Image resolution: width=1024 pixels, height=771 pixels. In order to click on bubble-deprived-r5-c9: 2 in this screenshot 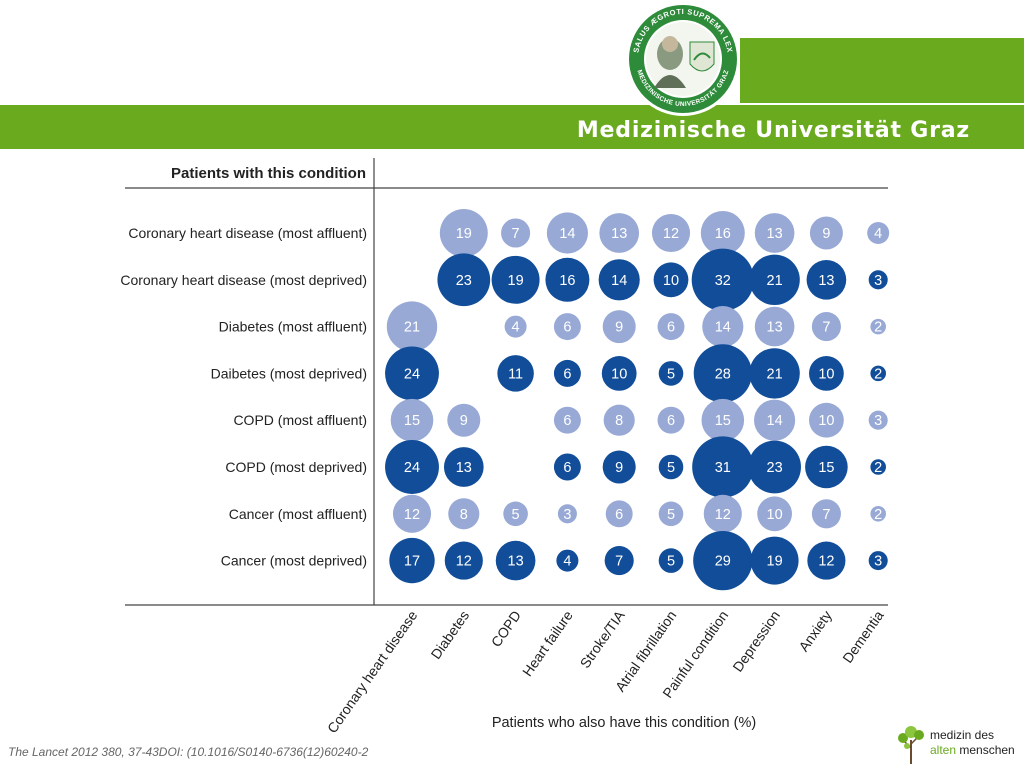, I will do `click(878, 467)`.